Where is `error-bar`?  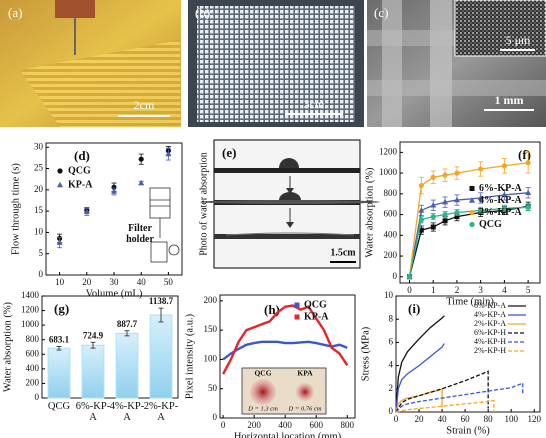 error-bar is located at coordinates (93, 345).